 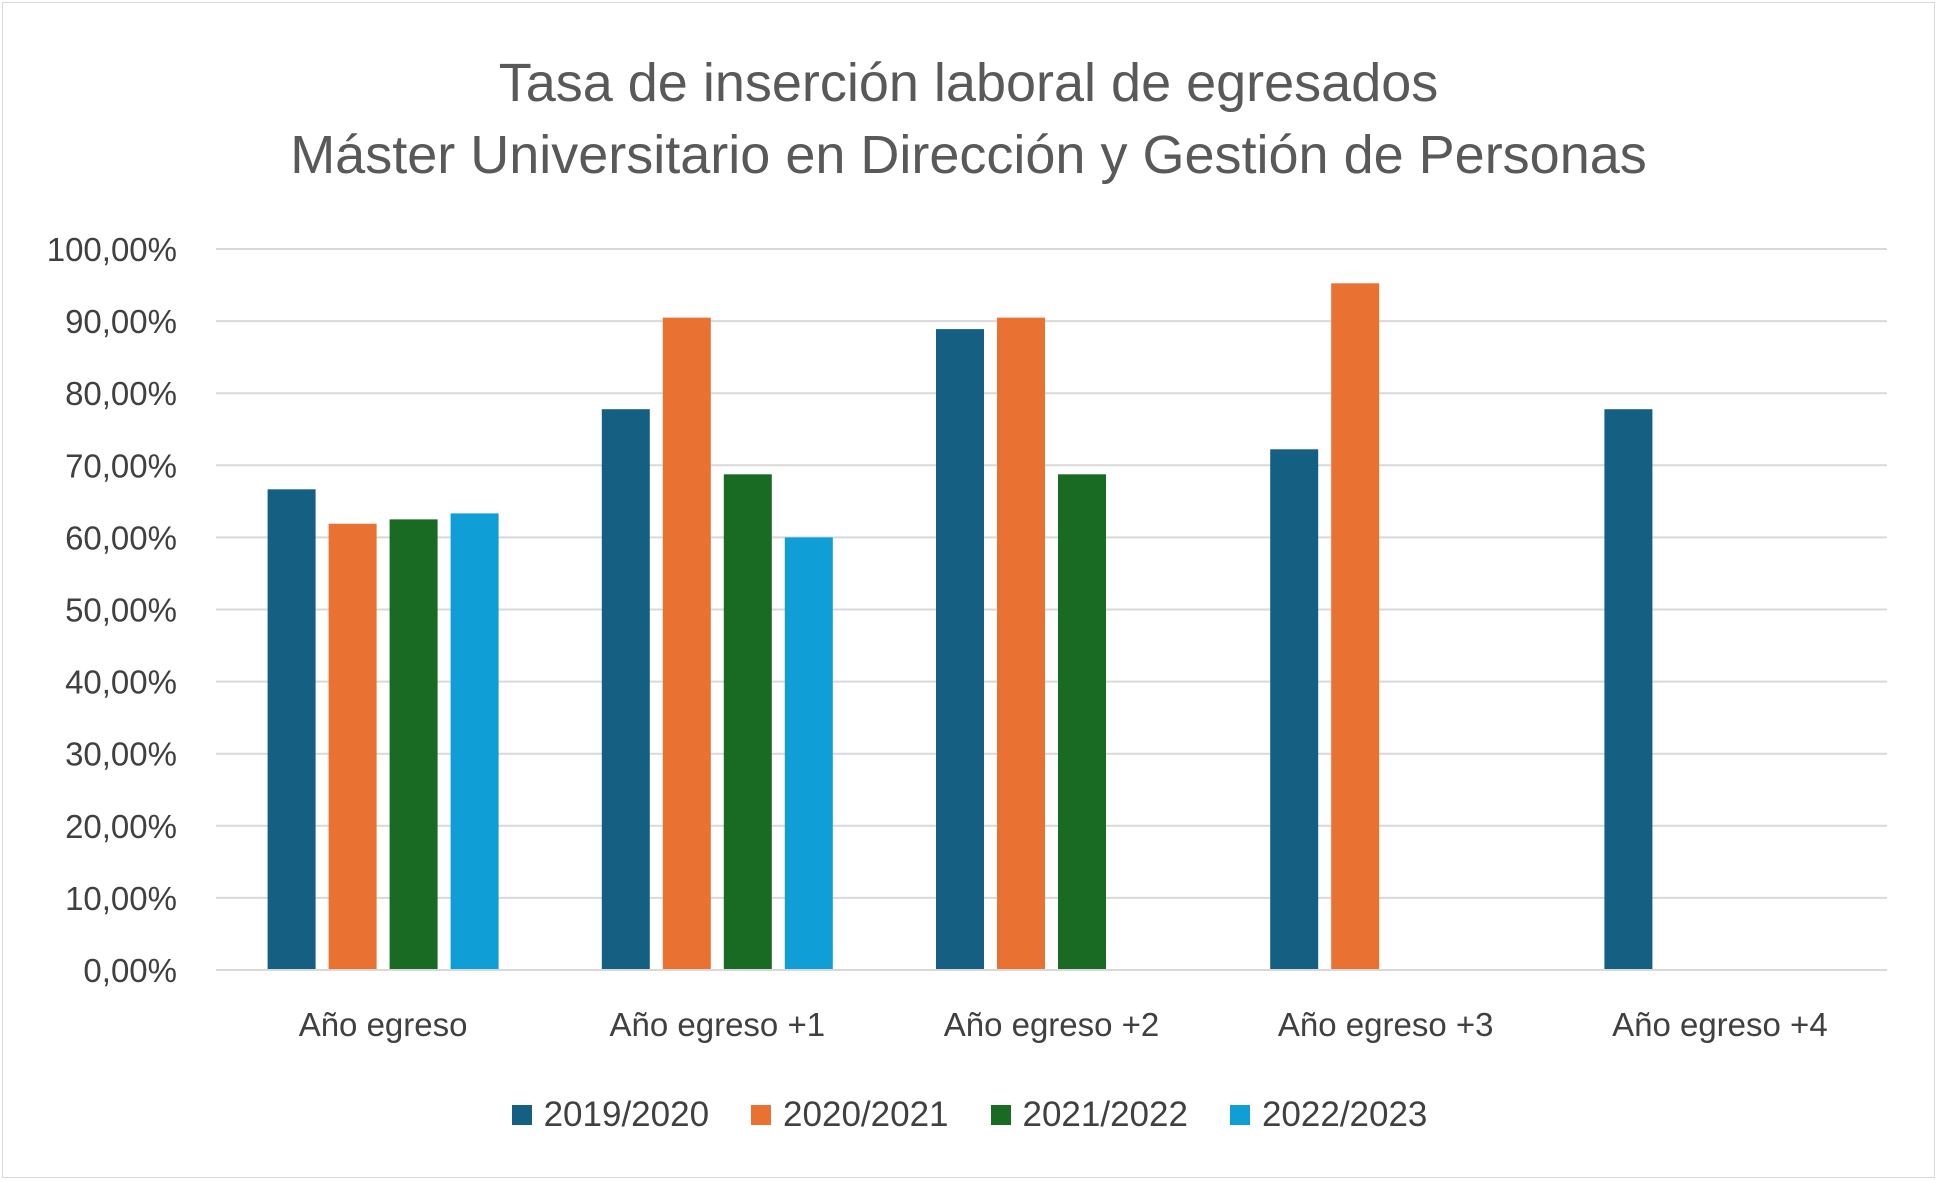 I want to click on y-tick-label: 0,00%, so click(x=130, y=970).